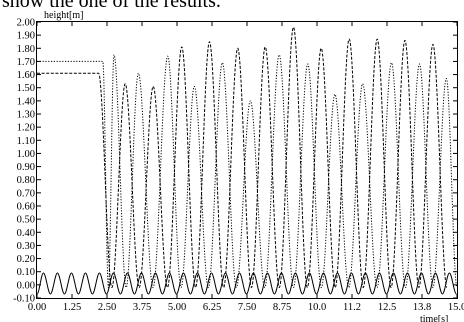 Image resolution: width=464 pixels, height=322 pixels. What do you see at coordinates (26, 154) in the screenshot?
I see `y-tick-label: 1.00` at bounding box center [26, 154].